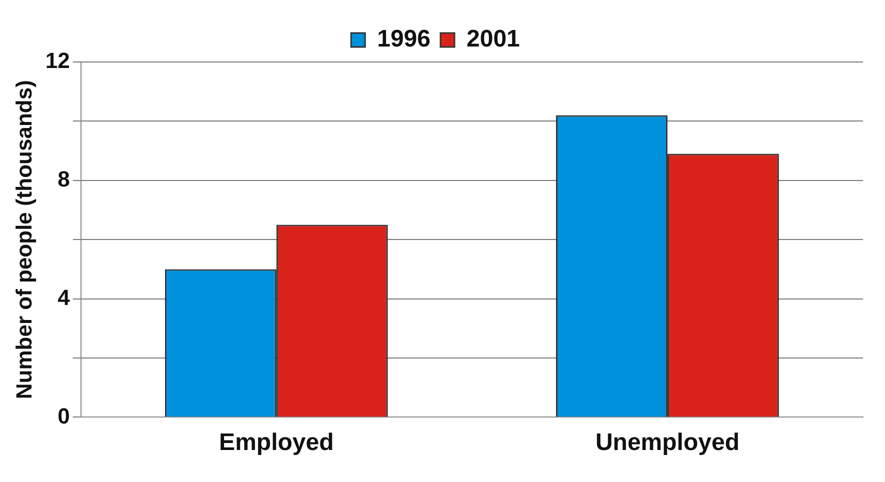  What do you see at coordinates (667, 442) in the screenshot?
I see `x-tick-label: Unemployed` at bounding box center [667, 442].